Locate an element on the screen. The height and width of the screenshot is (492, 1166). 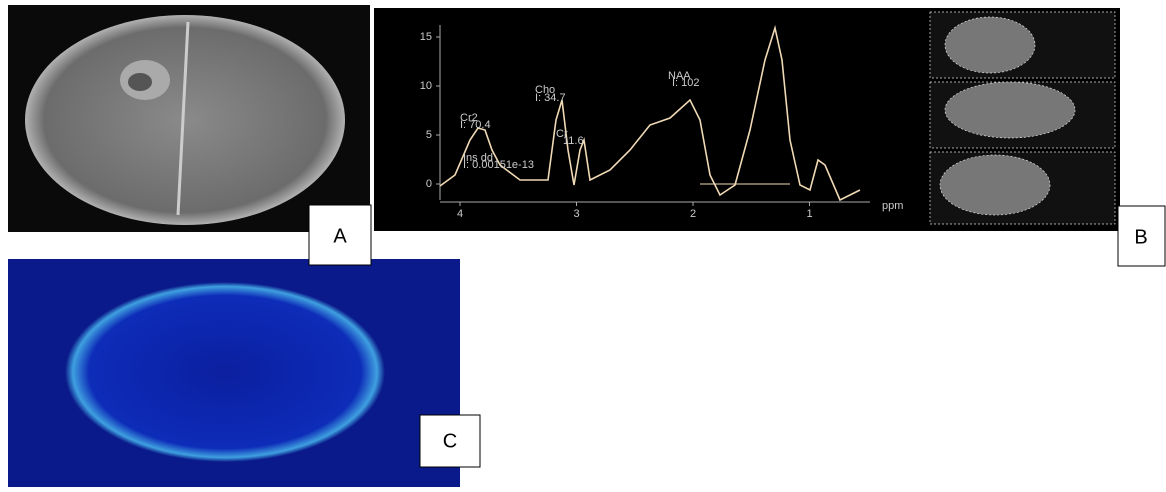
peak-name: Cho is located at coordinates (545, 90).